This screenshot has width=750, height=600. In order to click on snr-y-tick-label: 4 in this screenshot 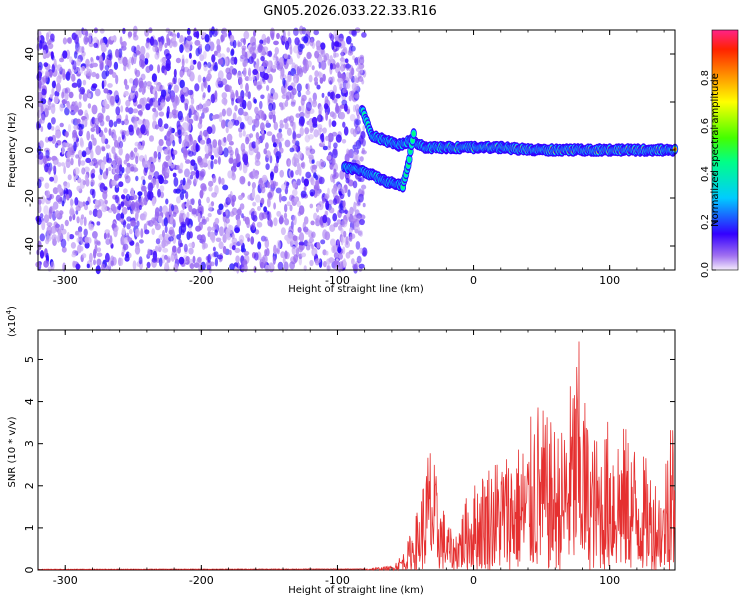, I will do `click(29, 401)`.